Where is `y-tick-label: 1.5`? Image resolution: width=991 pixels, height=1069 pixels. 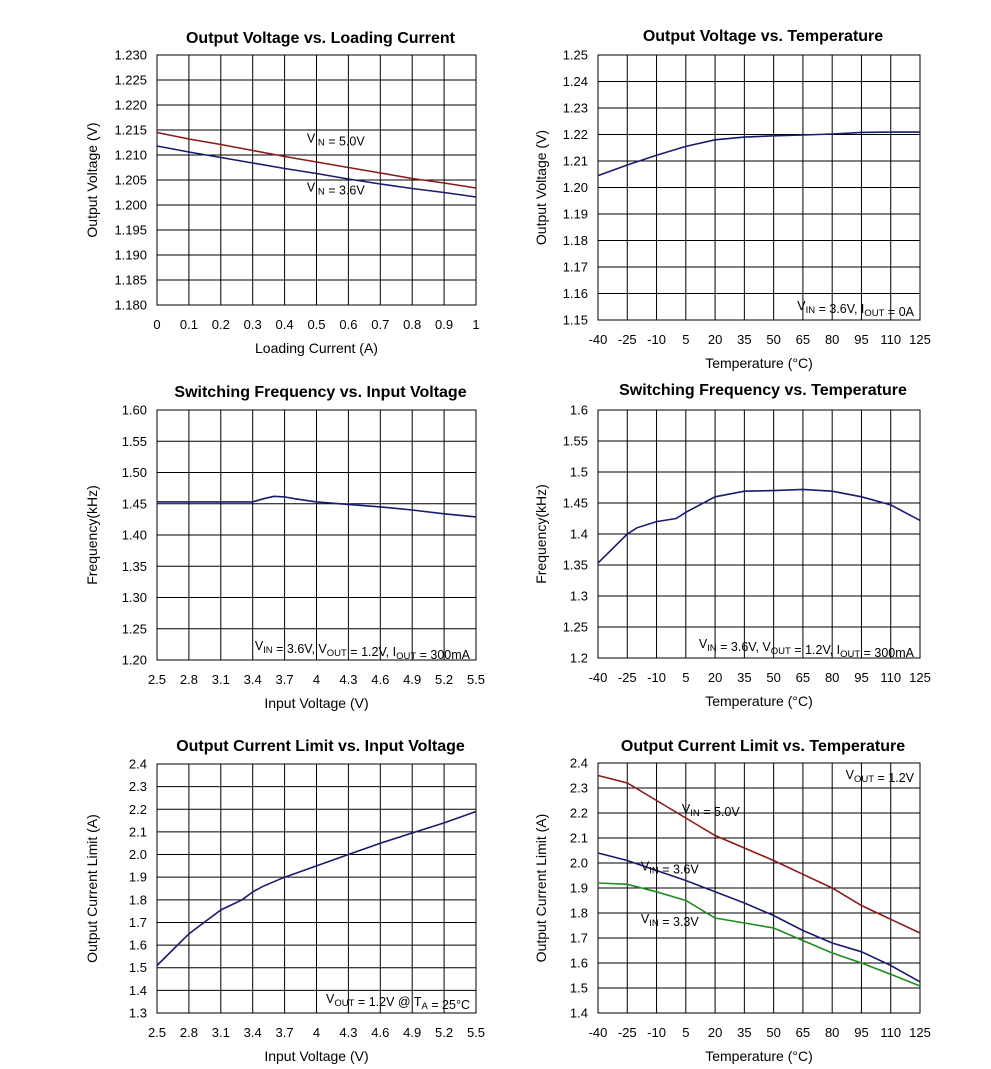 y-tick-label: 1.5 is located at coordinates (579, 988).